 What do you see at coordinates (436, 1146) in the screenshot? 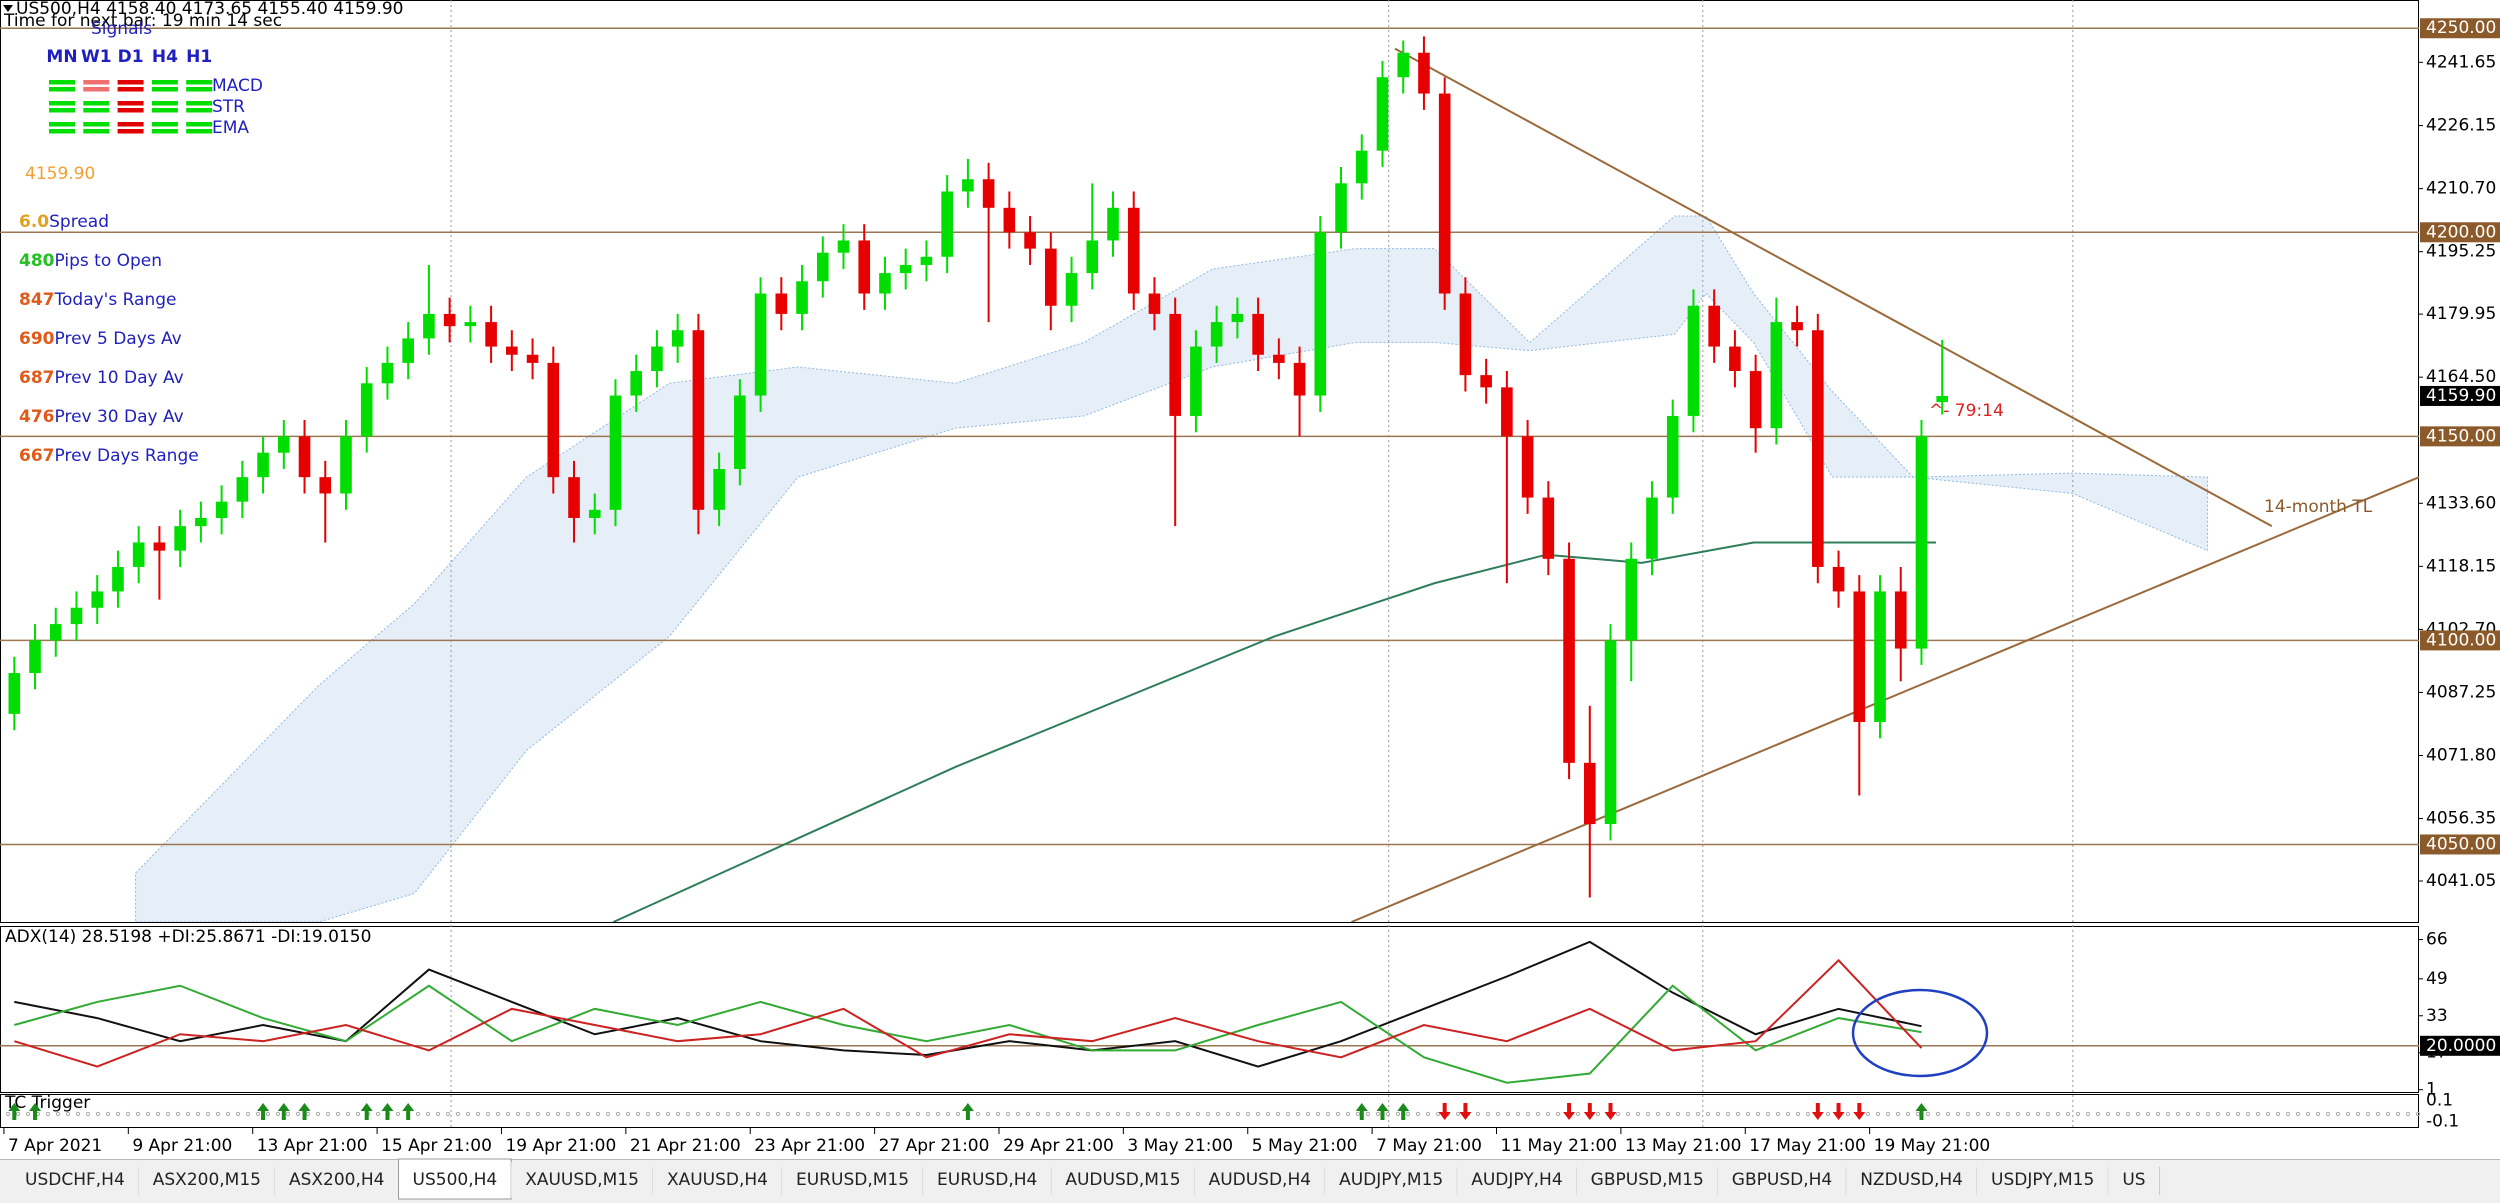
I see `x-tick-label: 15 Apr 21:00` at bounding box center [436, 1146].